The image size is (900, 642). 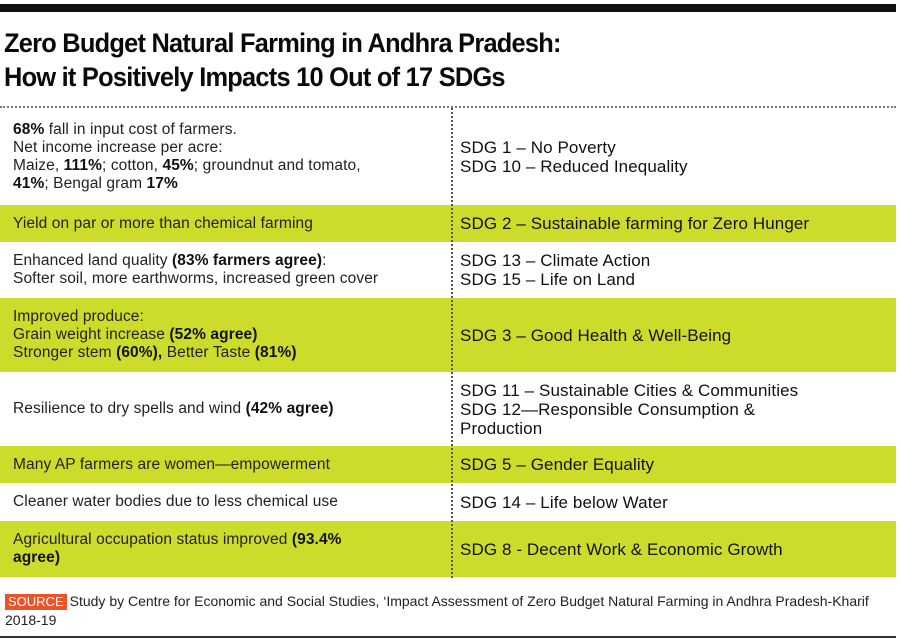 I want to click on impact-text: Resilience to dry spells and wind, so click(x=129, y=408).